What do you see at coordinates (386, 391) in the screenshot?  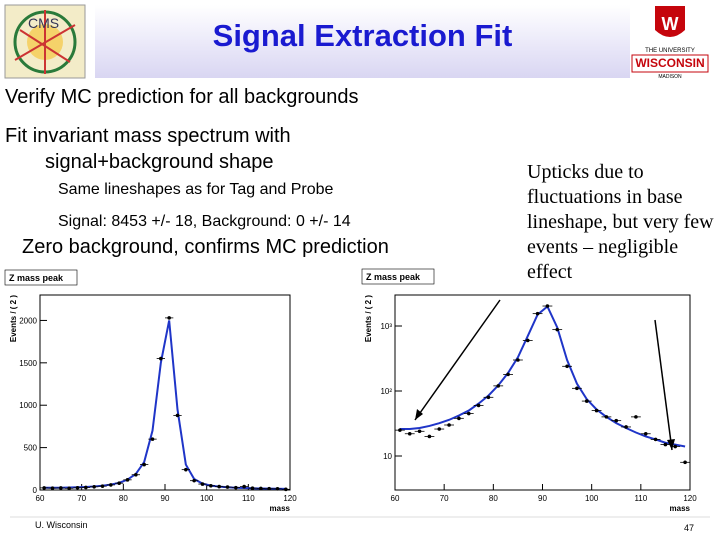 I see `y-tick-label: 10²` at bounding box center [386, 391].